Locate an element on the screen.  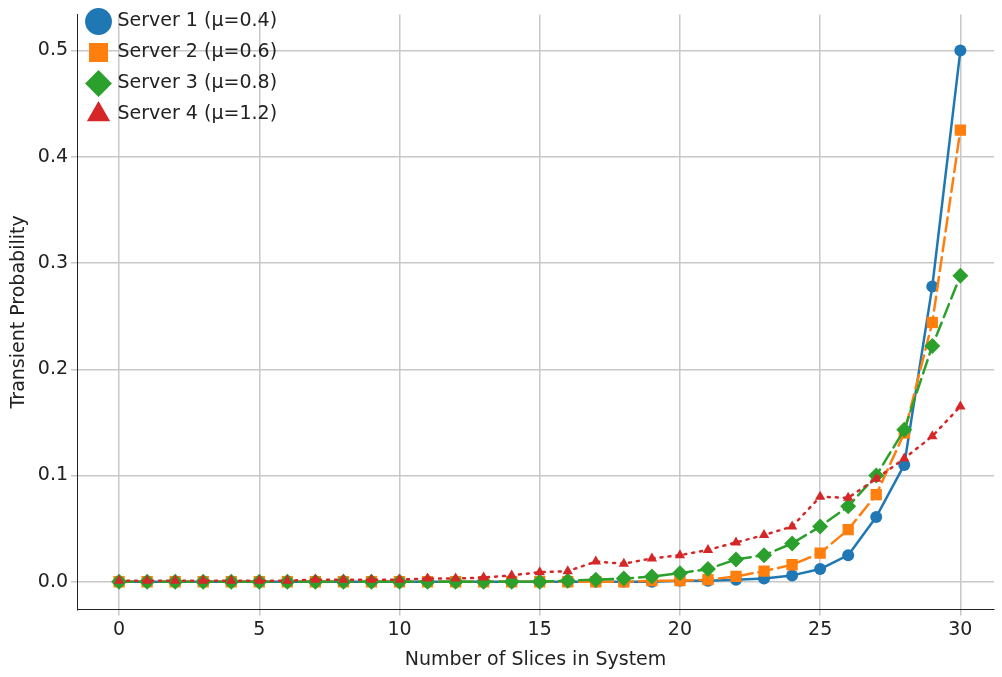
y-tick-label: 0.5 is located at coordinates (53, 48).